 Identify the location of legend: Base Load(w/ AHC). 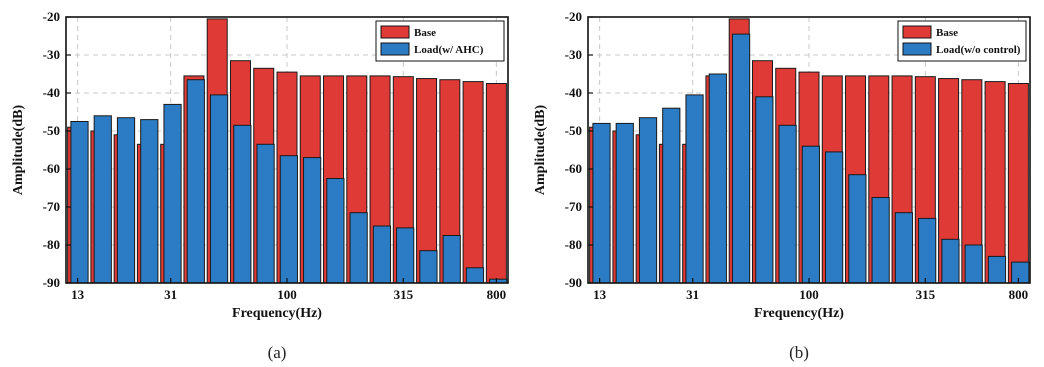
(440, 41).